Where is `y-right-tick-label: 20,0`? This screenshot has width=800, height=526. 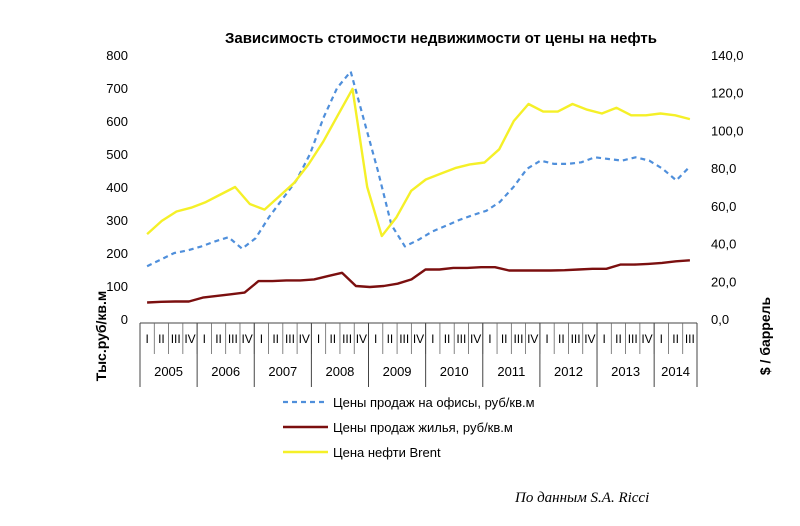 y-right-tick-label: 20,0 is located at coordinates (723, 281).